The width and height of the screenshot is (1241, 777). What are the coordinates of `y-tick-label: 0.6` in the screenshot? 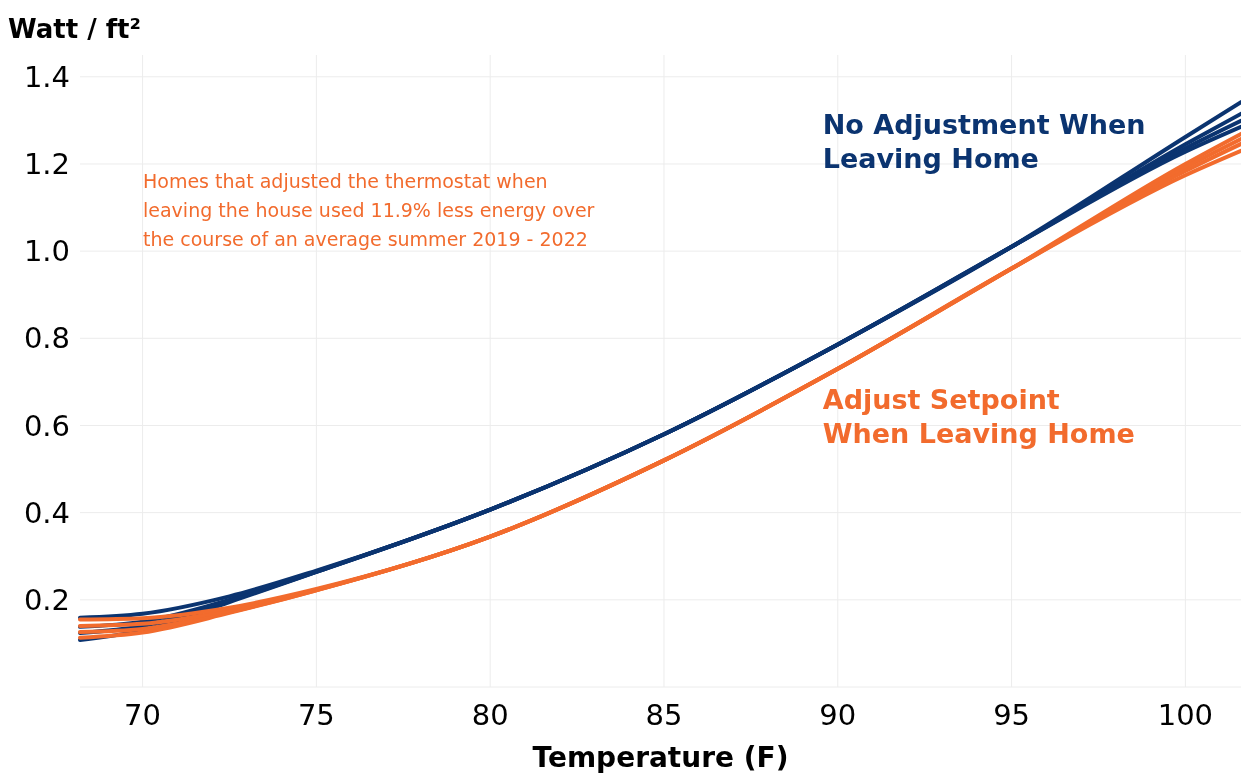 It's located at (46, 425).